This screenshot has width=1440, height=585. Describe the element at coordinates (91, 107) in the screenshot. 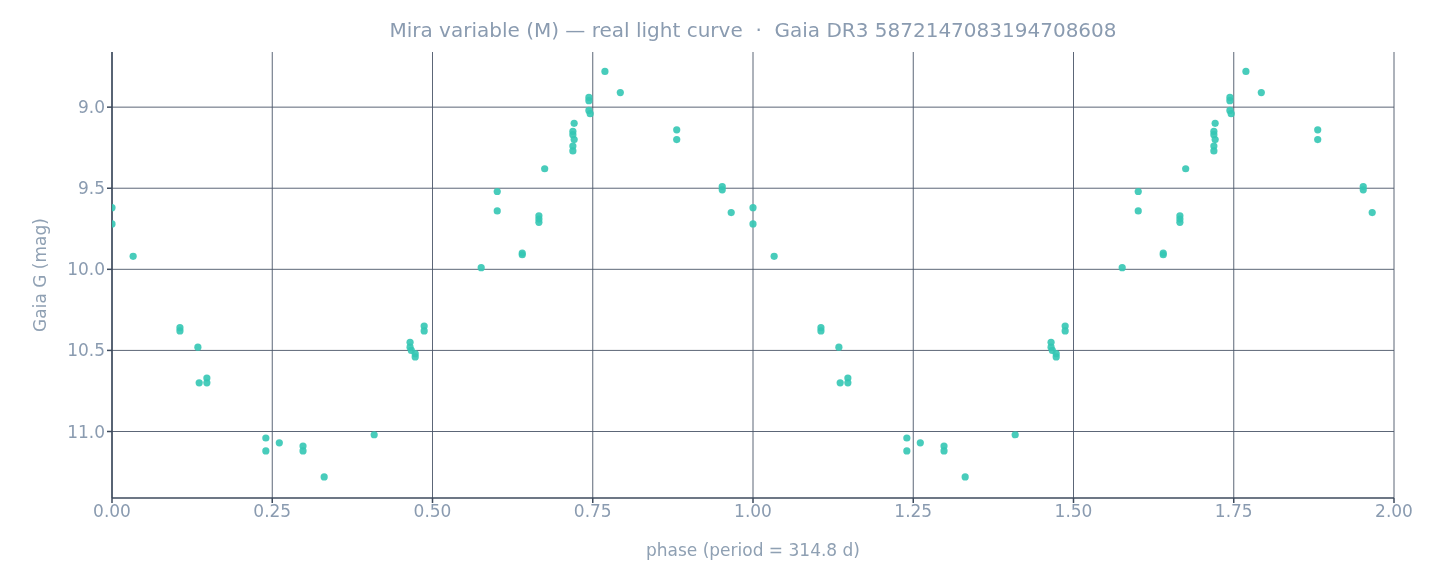

I see `y-tick-label: 9.0` at that location.